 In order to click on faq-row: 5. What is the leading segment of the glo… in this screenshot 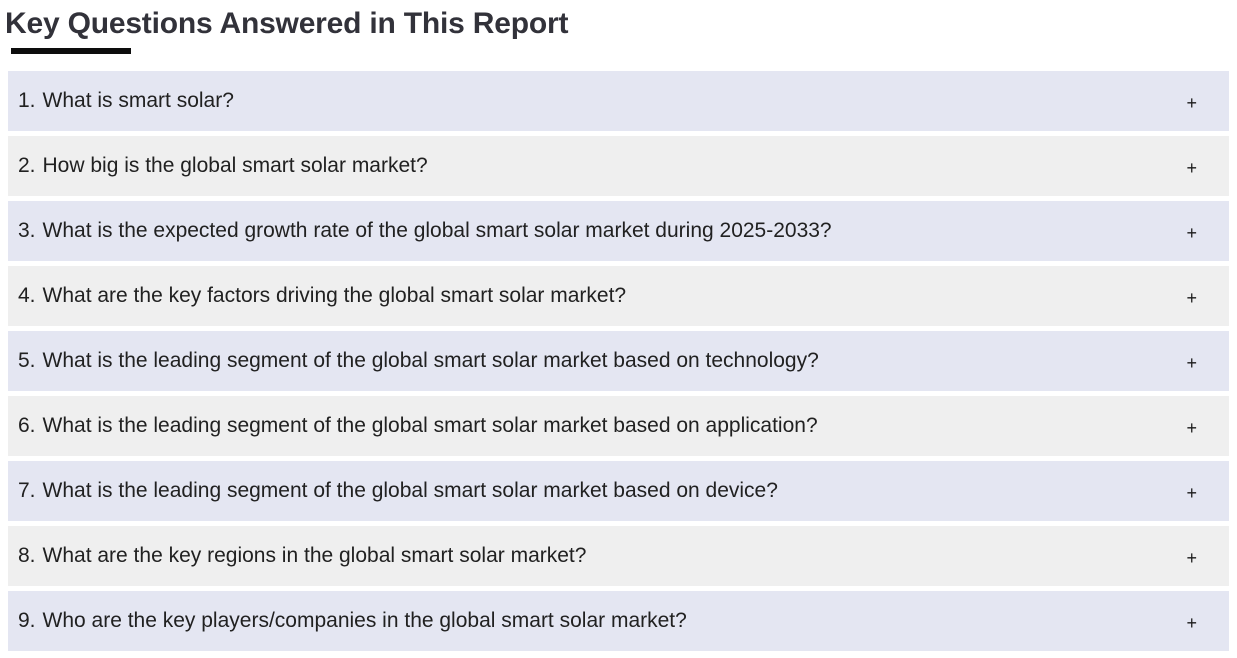, I will do `click(618, 361)`.